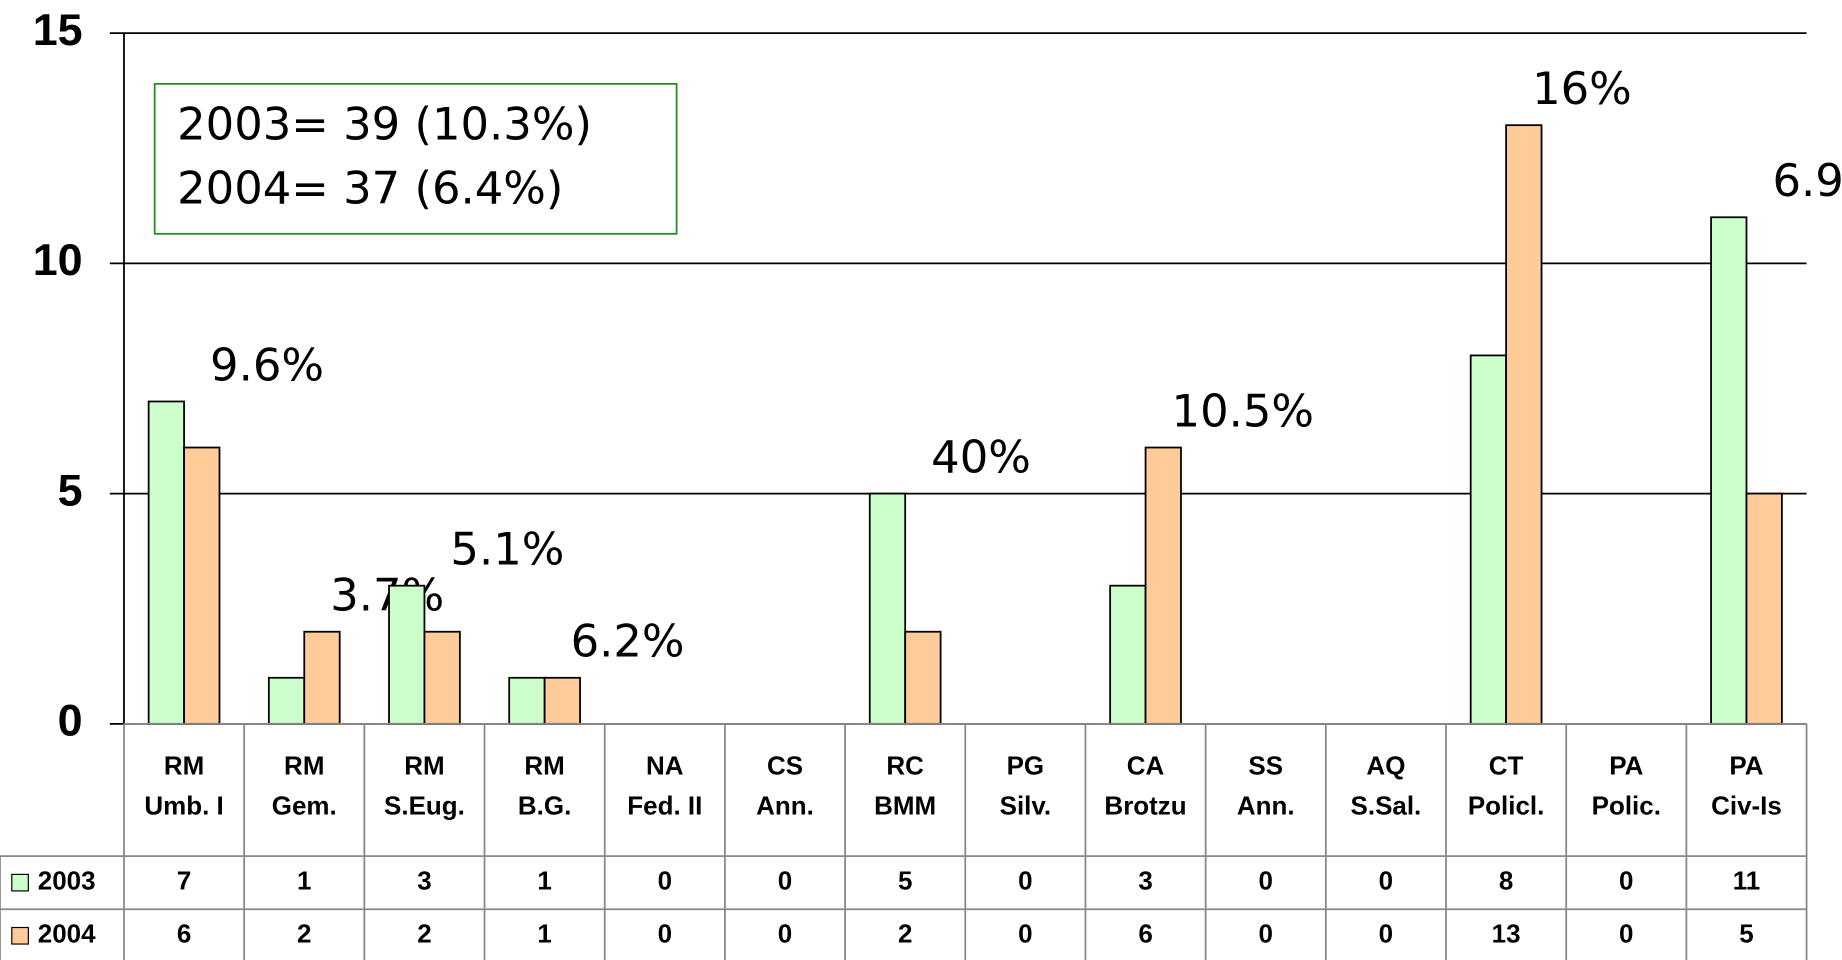 This screenshot has height=960, width=1842. What do you see at coordinates (1506, 881) in the screenshot?
I see `table-value: 8` at bounding box center [1506, 881].